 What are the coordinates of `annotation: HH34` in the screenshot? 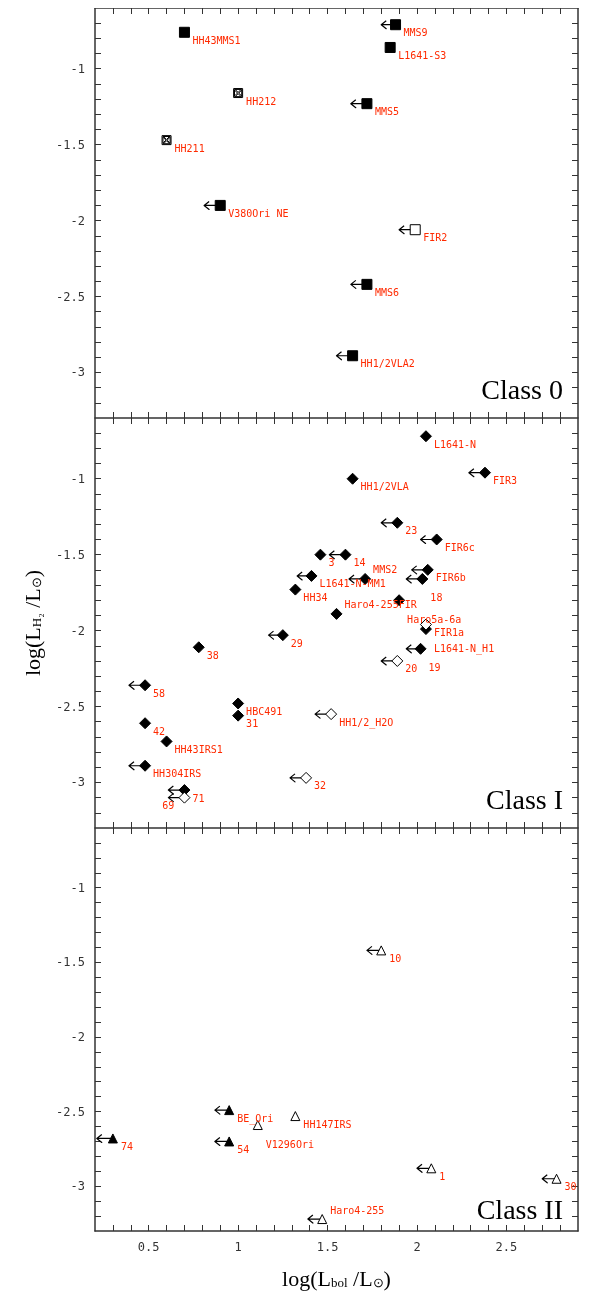 It's located at (315, 598).